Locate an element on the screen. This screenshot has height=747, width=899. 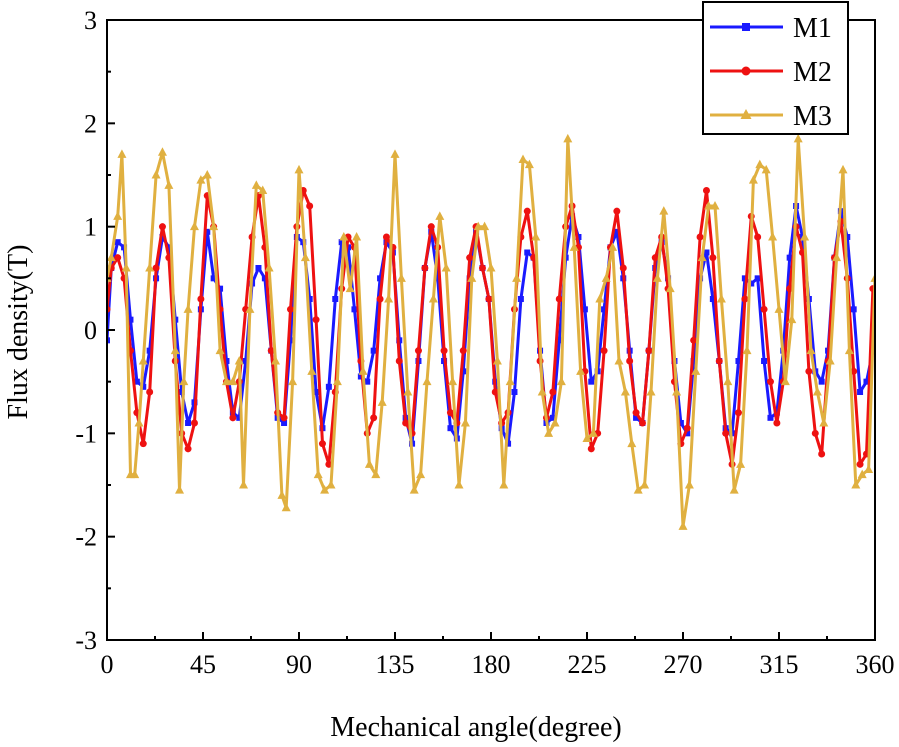
x-tick-label: 225 is located at coordinates (587, 664).